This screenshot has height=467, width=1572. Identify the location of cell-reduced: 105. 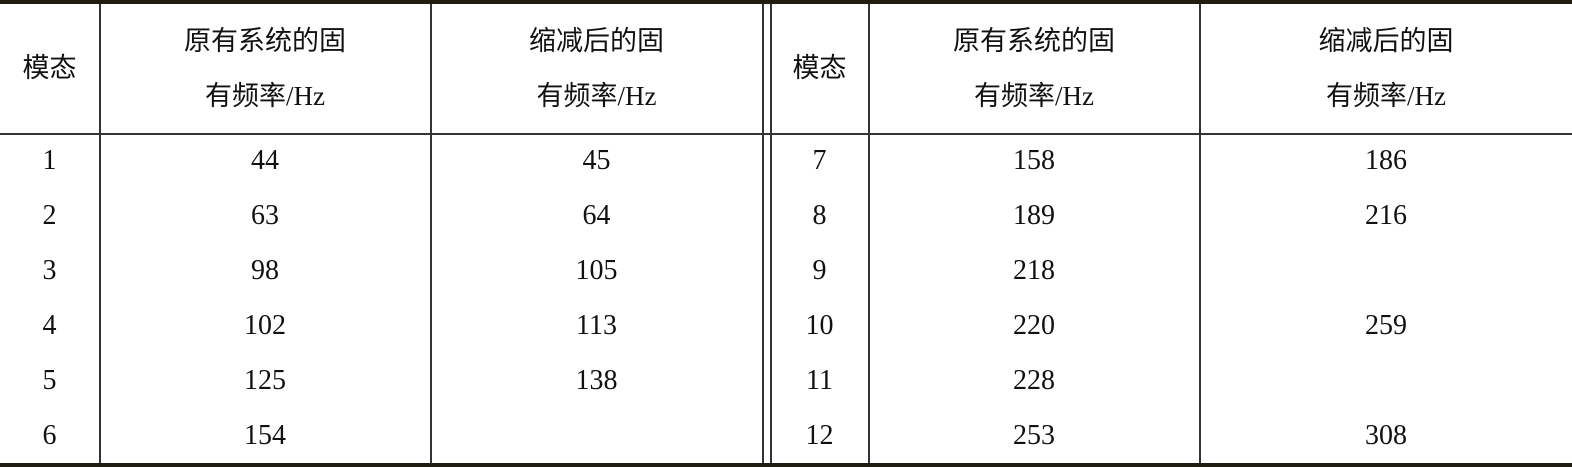
(596, 270).